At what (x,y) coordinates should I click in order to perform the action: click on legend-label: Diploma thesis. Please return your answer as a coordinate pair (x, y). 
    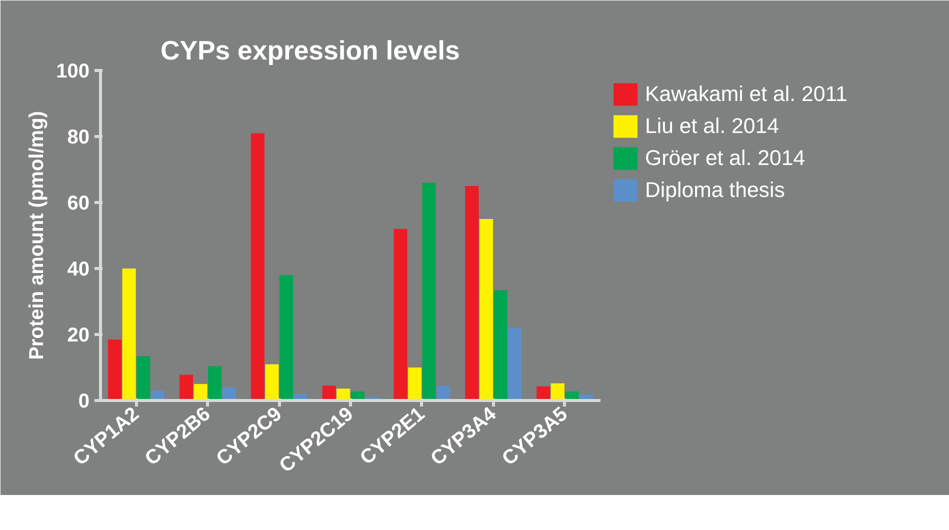
    Looking at the image, I should click on (715, 190).